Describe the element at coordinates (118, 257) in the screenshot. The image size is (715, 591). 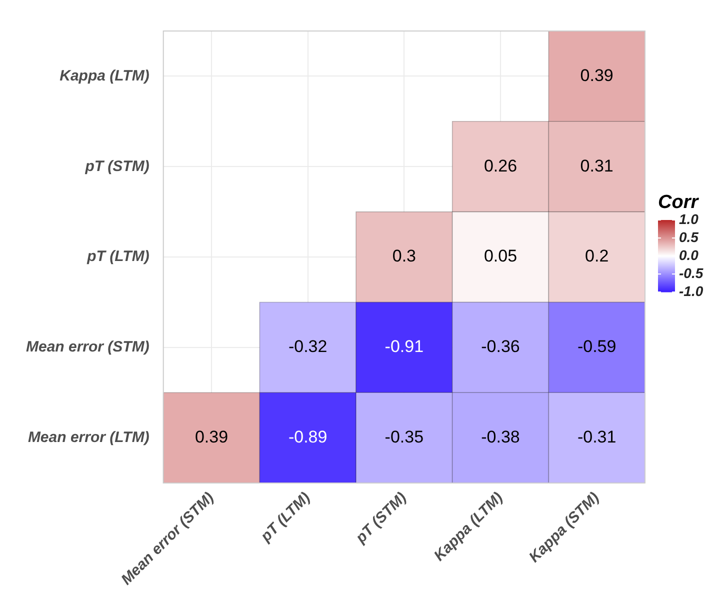
I see `y-tick-label: pT (LTM)` at that location.